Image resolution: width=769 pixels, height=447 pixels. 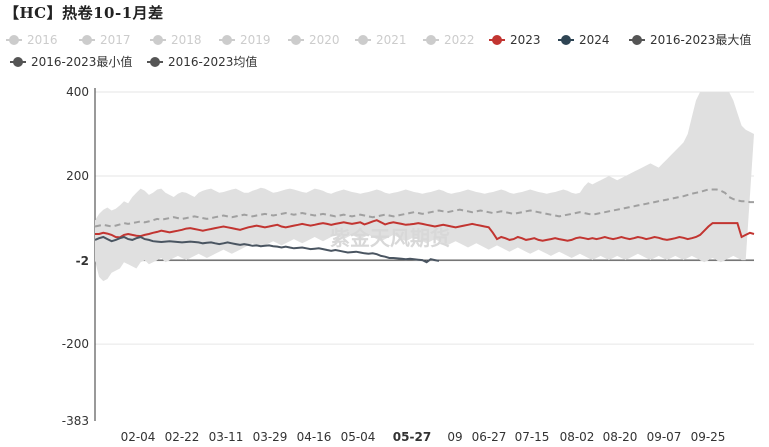 I want to click on legend-label: 2016-2023最小值, so click(x=81, y=61).